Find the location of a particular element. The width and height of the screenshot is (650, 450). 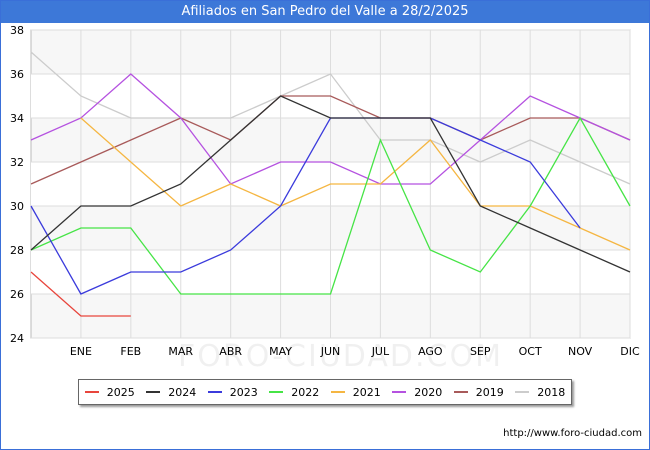

source-url: http://www.foro-ciudad.com is located at coordinates (572, 433).